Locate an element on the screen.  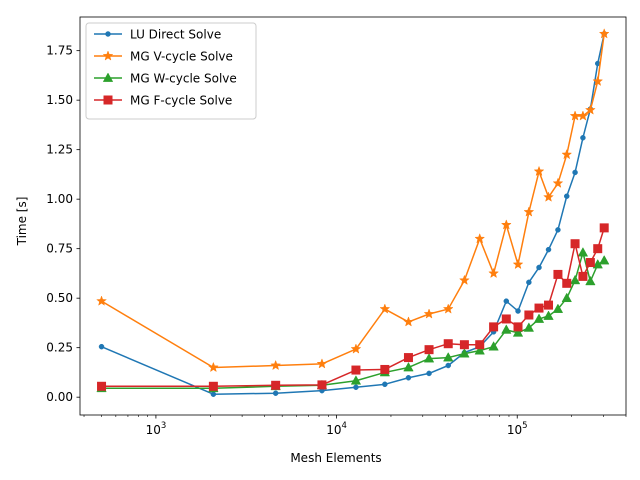
legend-item: MG V-cycle Solve is located at coordinates (163, 57).